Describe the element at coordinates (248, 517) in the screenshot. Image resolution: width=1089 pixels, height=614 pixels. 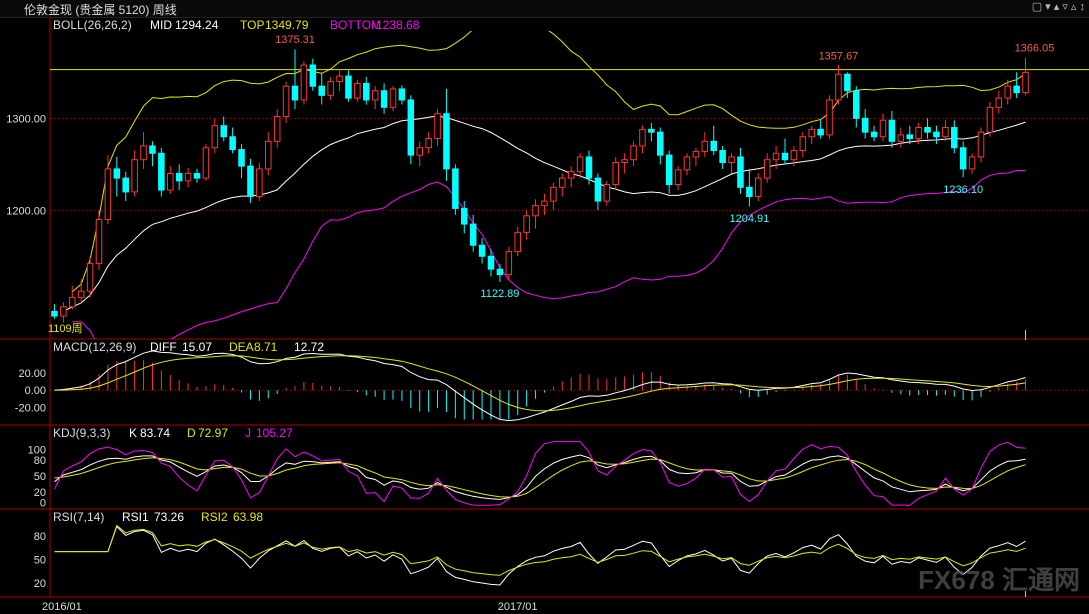
I see `rsi-2-value: 63.98` at that location.